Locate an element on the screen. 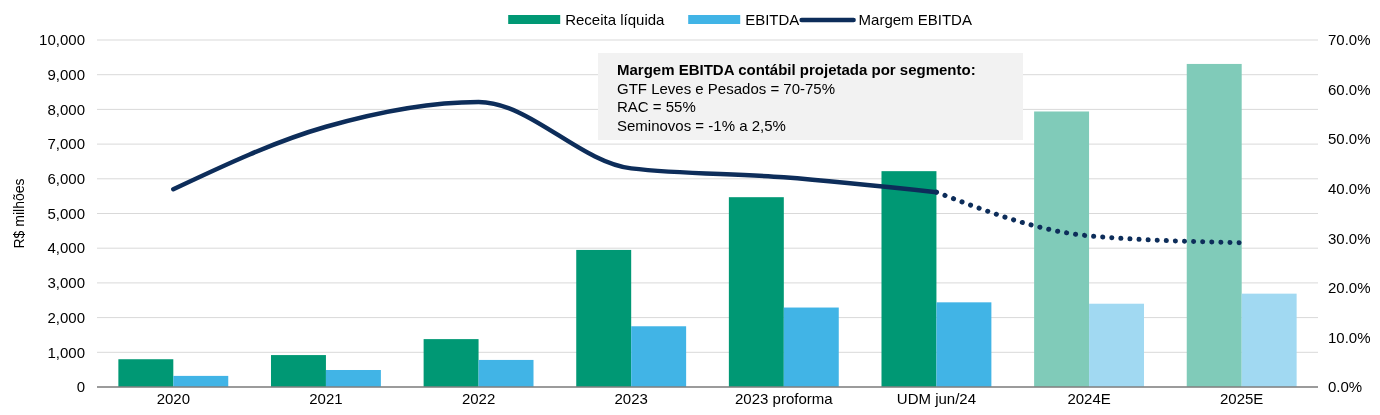 This screenshot has height=415, width=1380. y-tick-label: 8,000 is located at coordinates (66, 109).